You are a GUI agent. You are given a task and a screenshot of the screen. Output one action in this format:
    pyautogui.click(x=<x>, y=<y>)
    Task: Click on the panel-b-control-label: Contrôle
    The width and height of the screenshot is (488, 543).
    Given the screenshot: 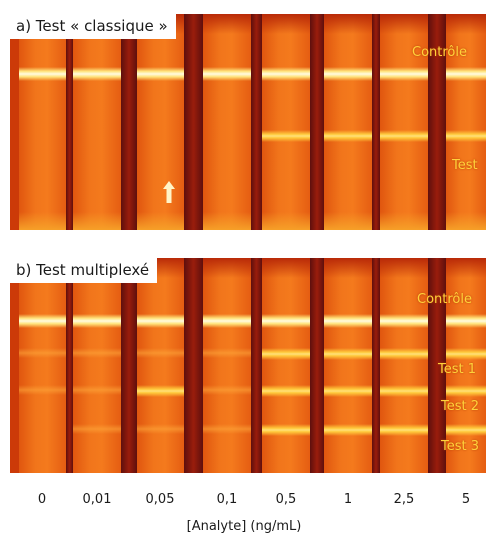 What is the action you would take?
    pyautogui.click(x=444, y=299)
    